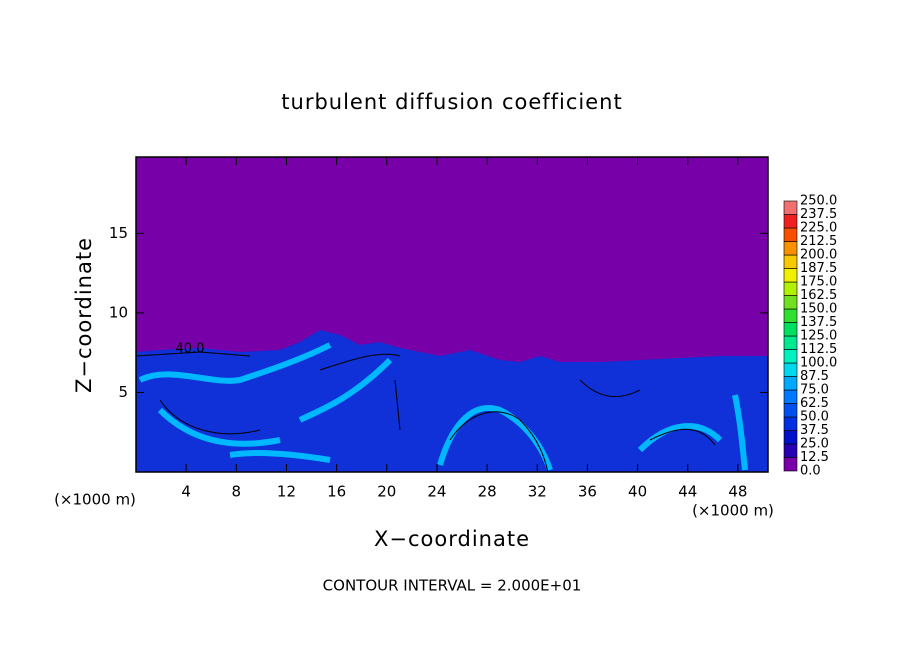 Image resolution: width=904 pixels, height=658 pixels. Describe the element at coordinates (237, 492) in the screenshot. I see `x-tick-label: 8` at that location.